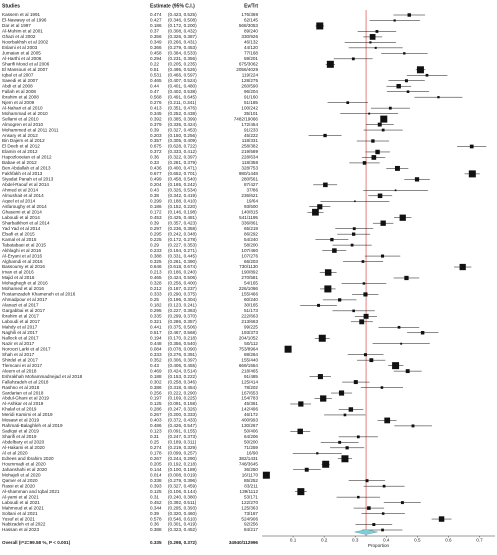 Image resolution: width=497 pixels, height=555 pixels. Describe the element at coordinates (246, 118) in the screenshot. I see `events-text: 7482/19066` at that location.